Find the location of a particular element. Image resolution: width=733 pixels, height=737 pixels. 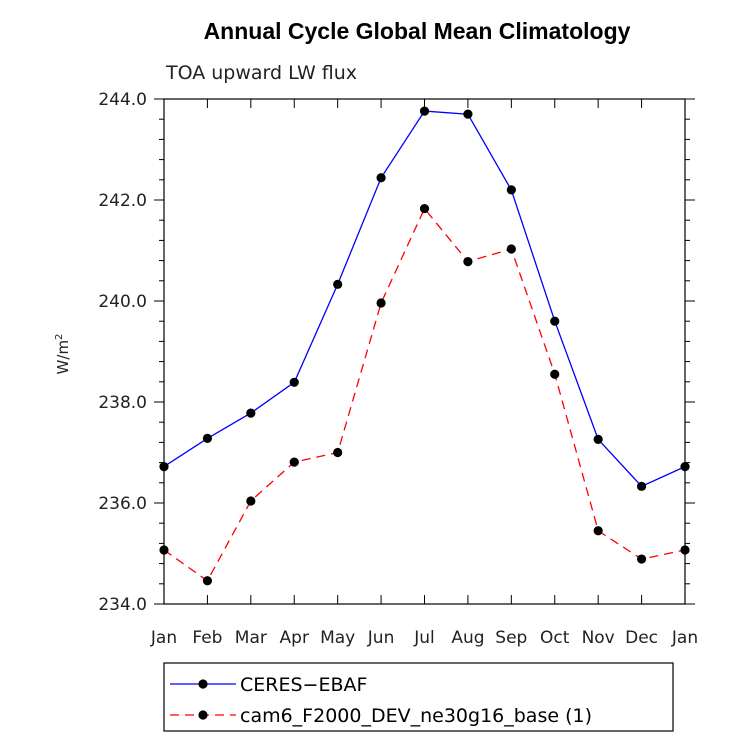

x-tick-label: Feb is located at coordinates (207, 638).